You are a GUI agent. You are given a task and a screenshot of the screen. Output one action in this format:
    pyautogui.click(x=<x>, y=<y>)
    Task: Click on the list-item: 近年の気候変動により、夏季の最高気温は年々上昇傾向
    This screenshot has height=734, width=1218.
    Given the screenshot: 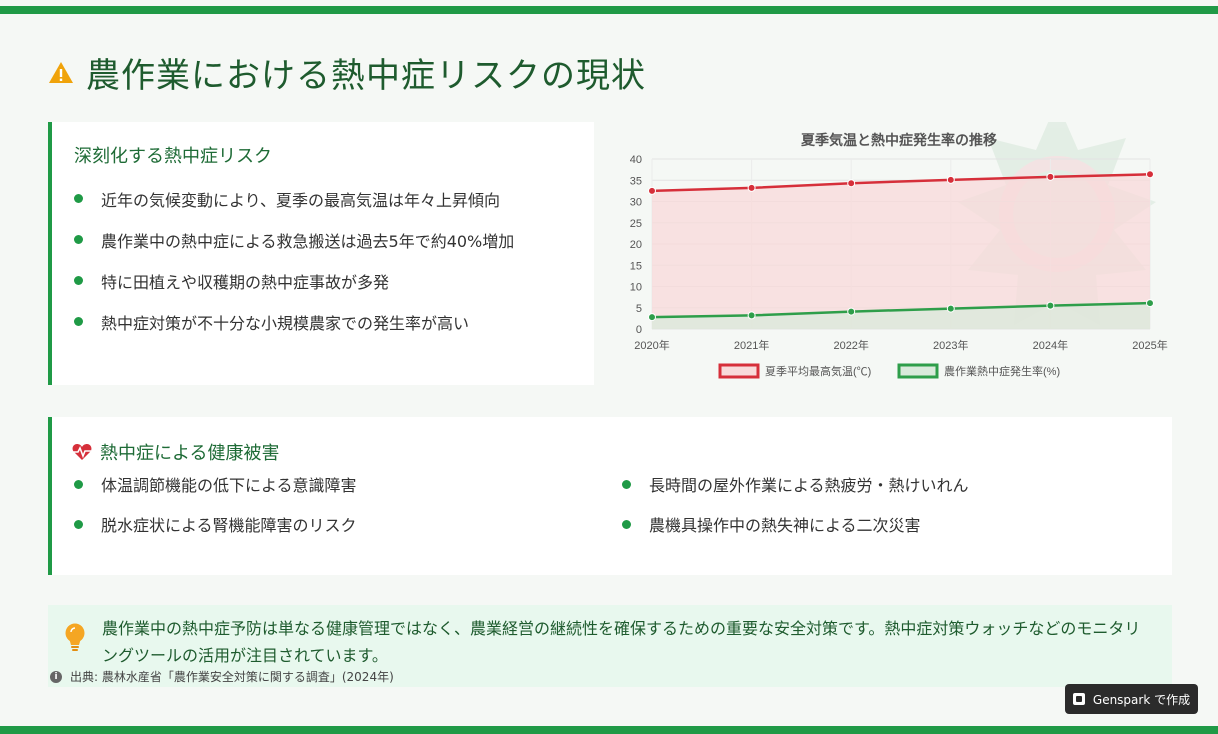 What is the action you would take?
    pyautogui.click(x=294, y=198)
    